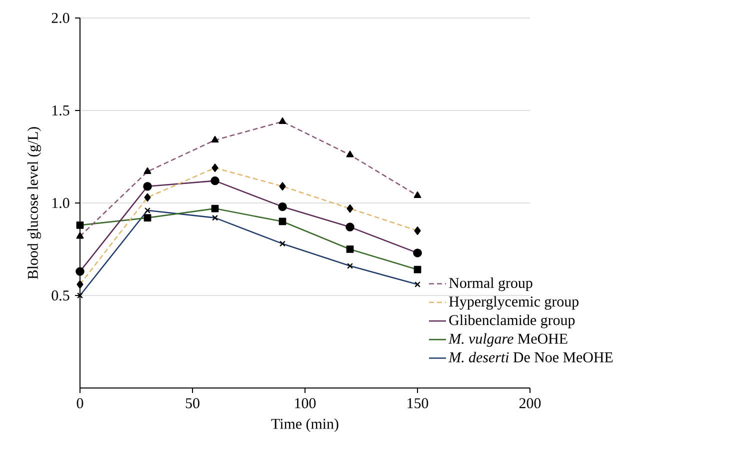 The height and width of the screenshot is (454, 734). I want to click on legend-label: Hyperglycemic group, so click(513, 303).